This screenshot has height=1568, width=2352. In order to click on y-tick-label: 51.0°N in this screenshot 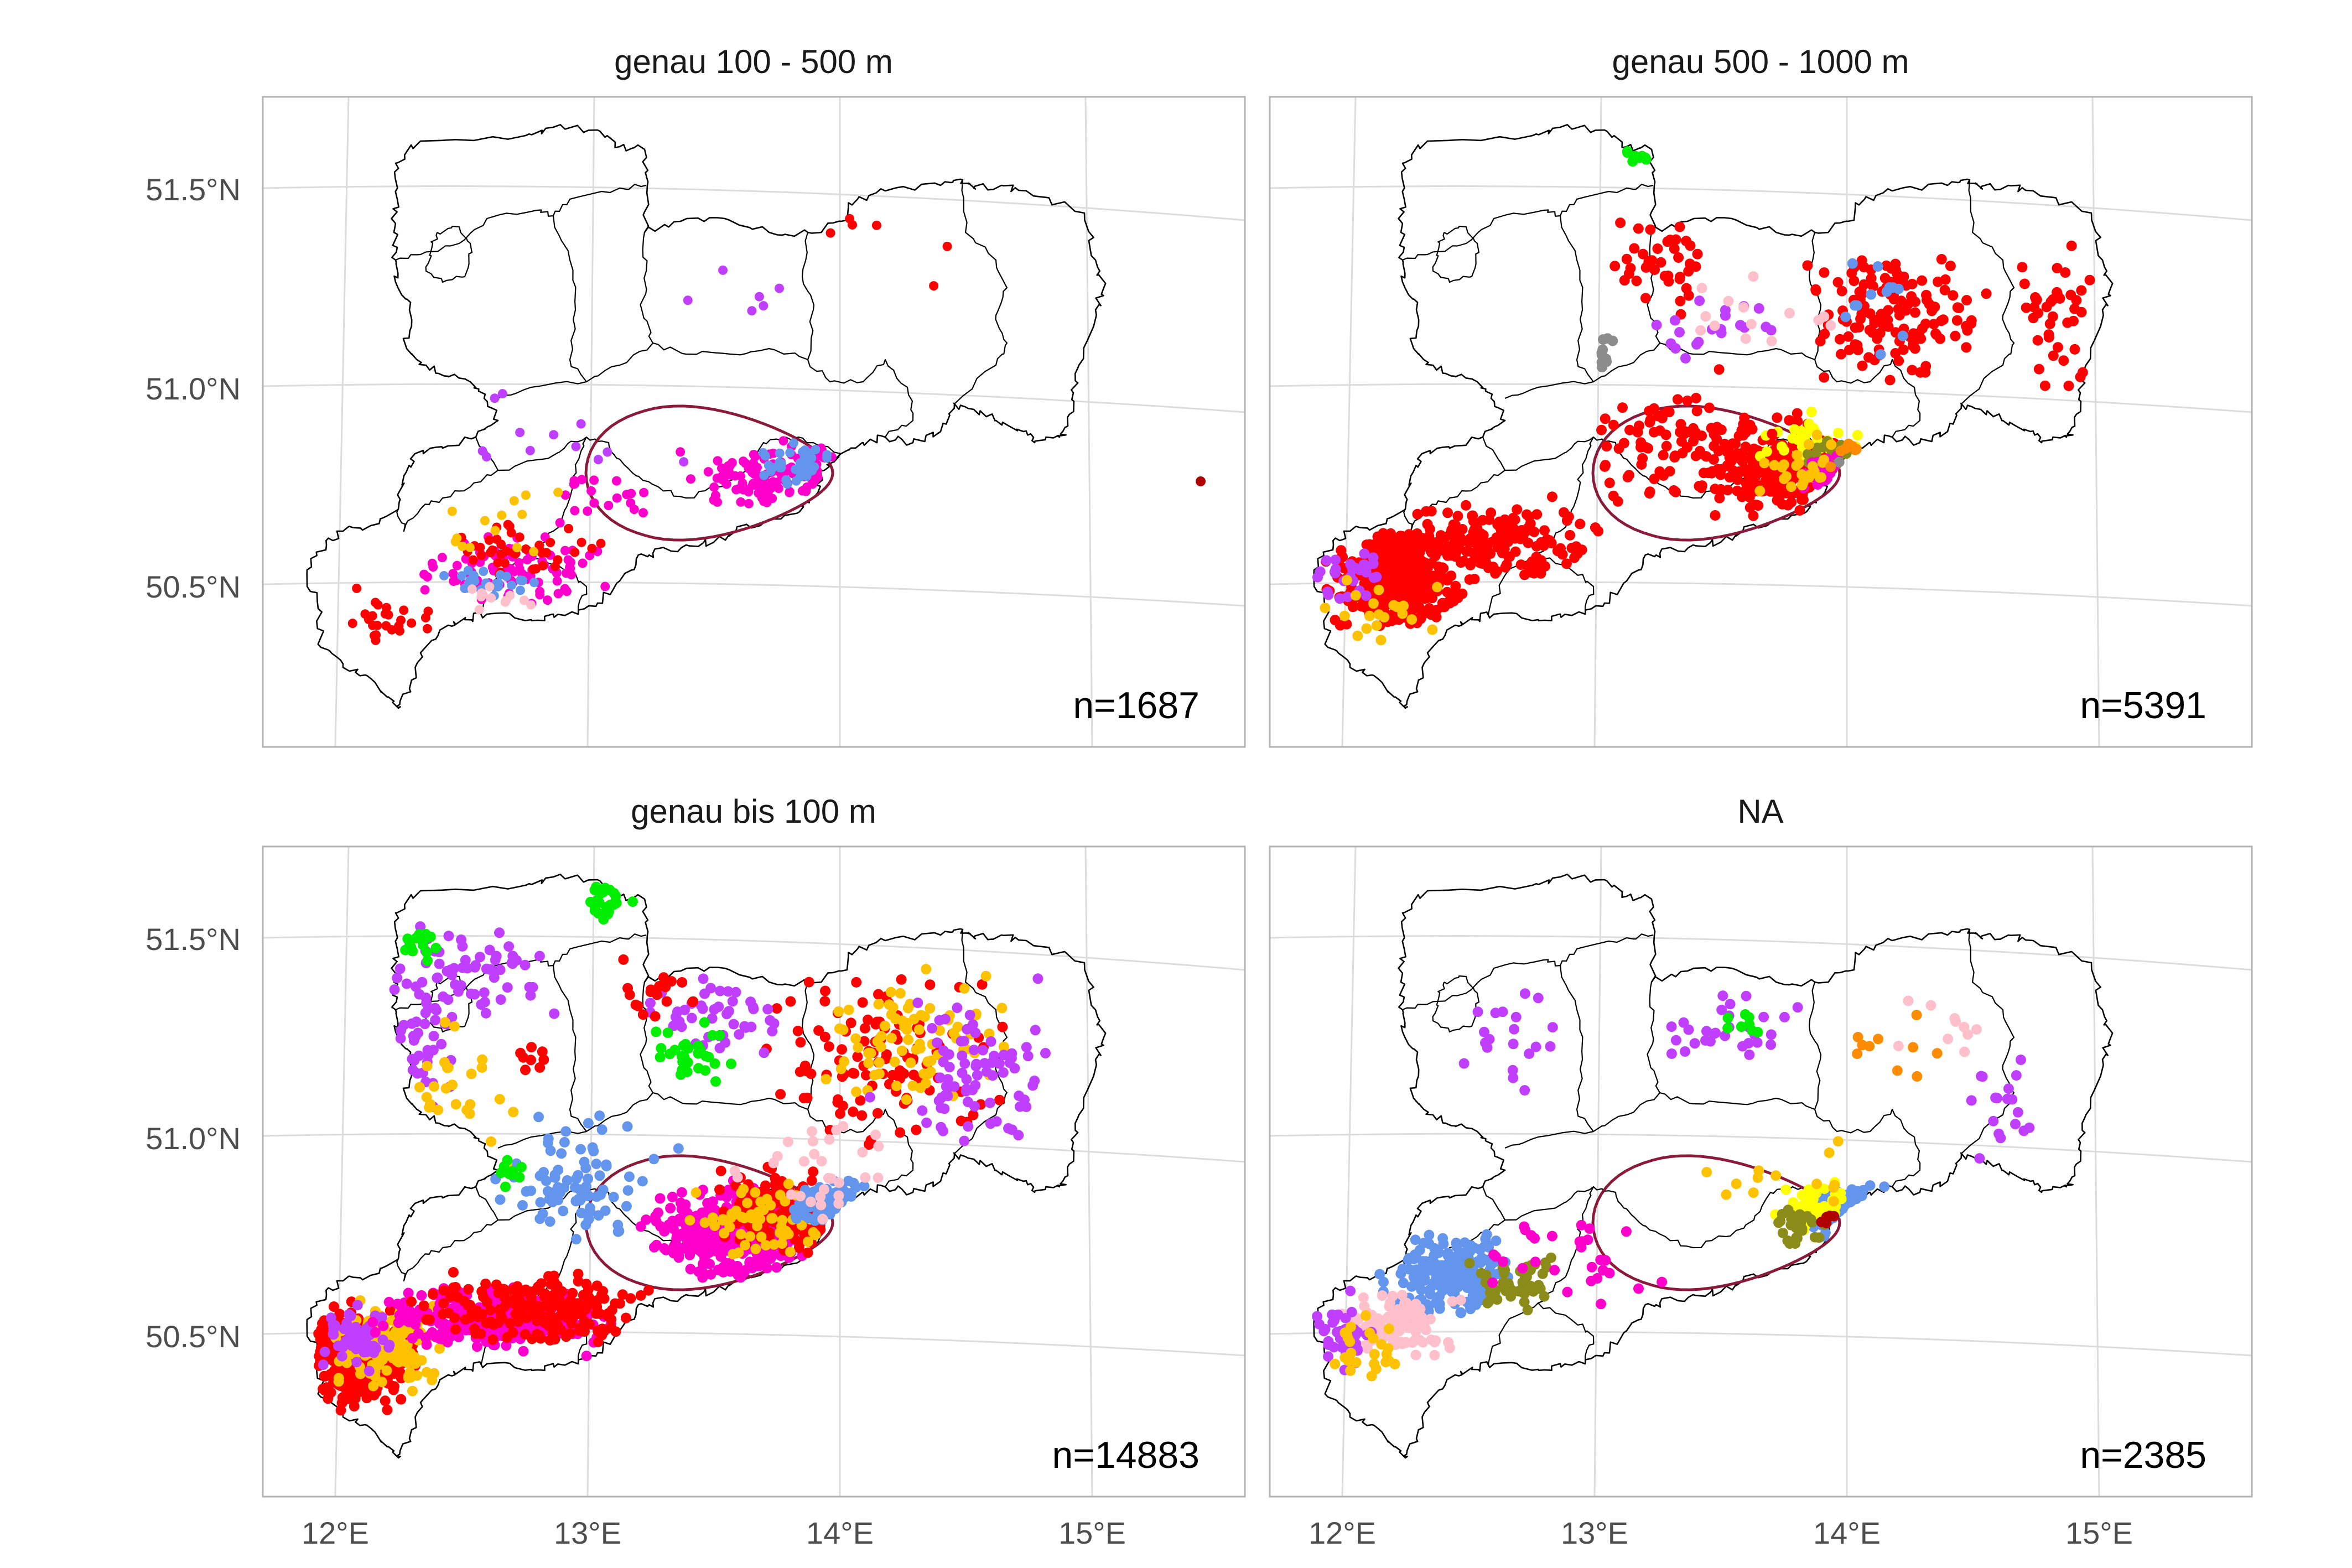, I will do `click(194, 1139)`.